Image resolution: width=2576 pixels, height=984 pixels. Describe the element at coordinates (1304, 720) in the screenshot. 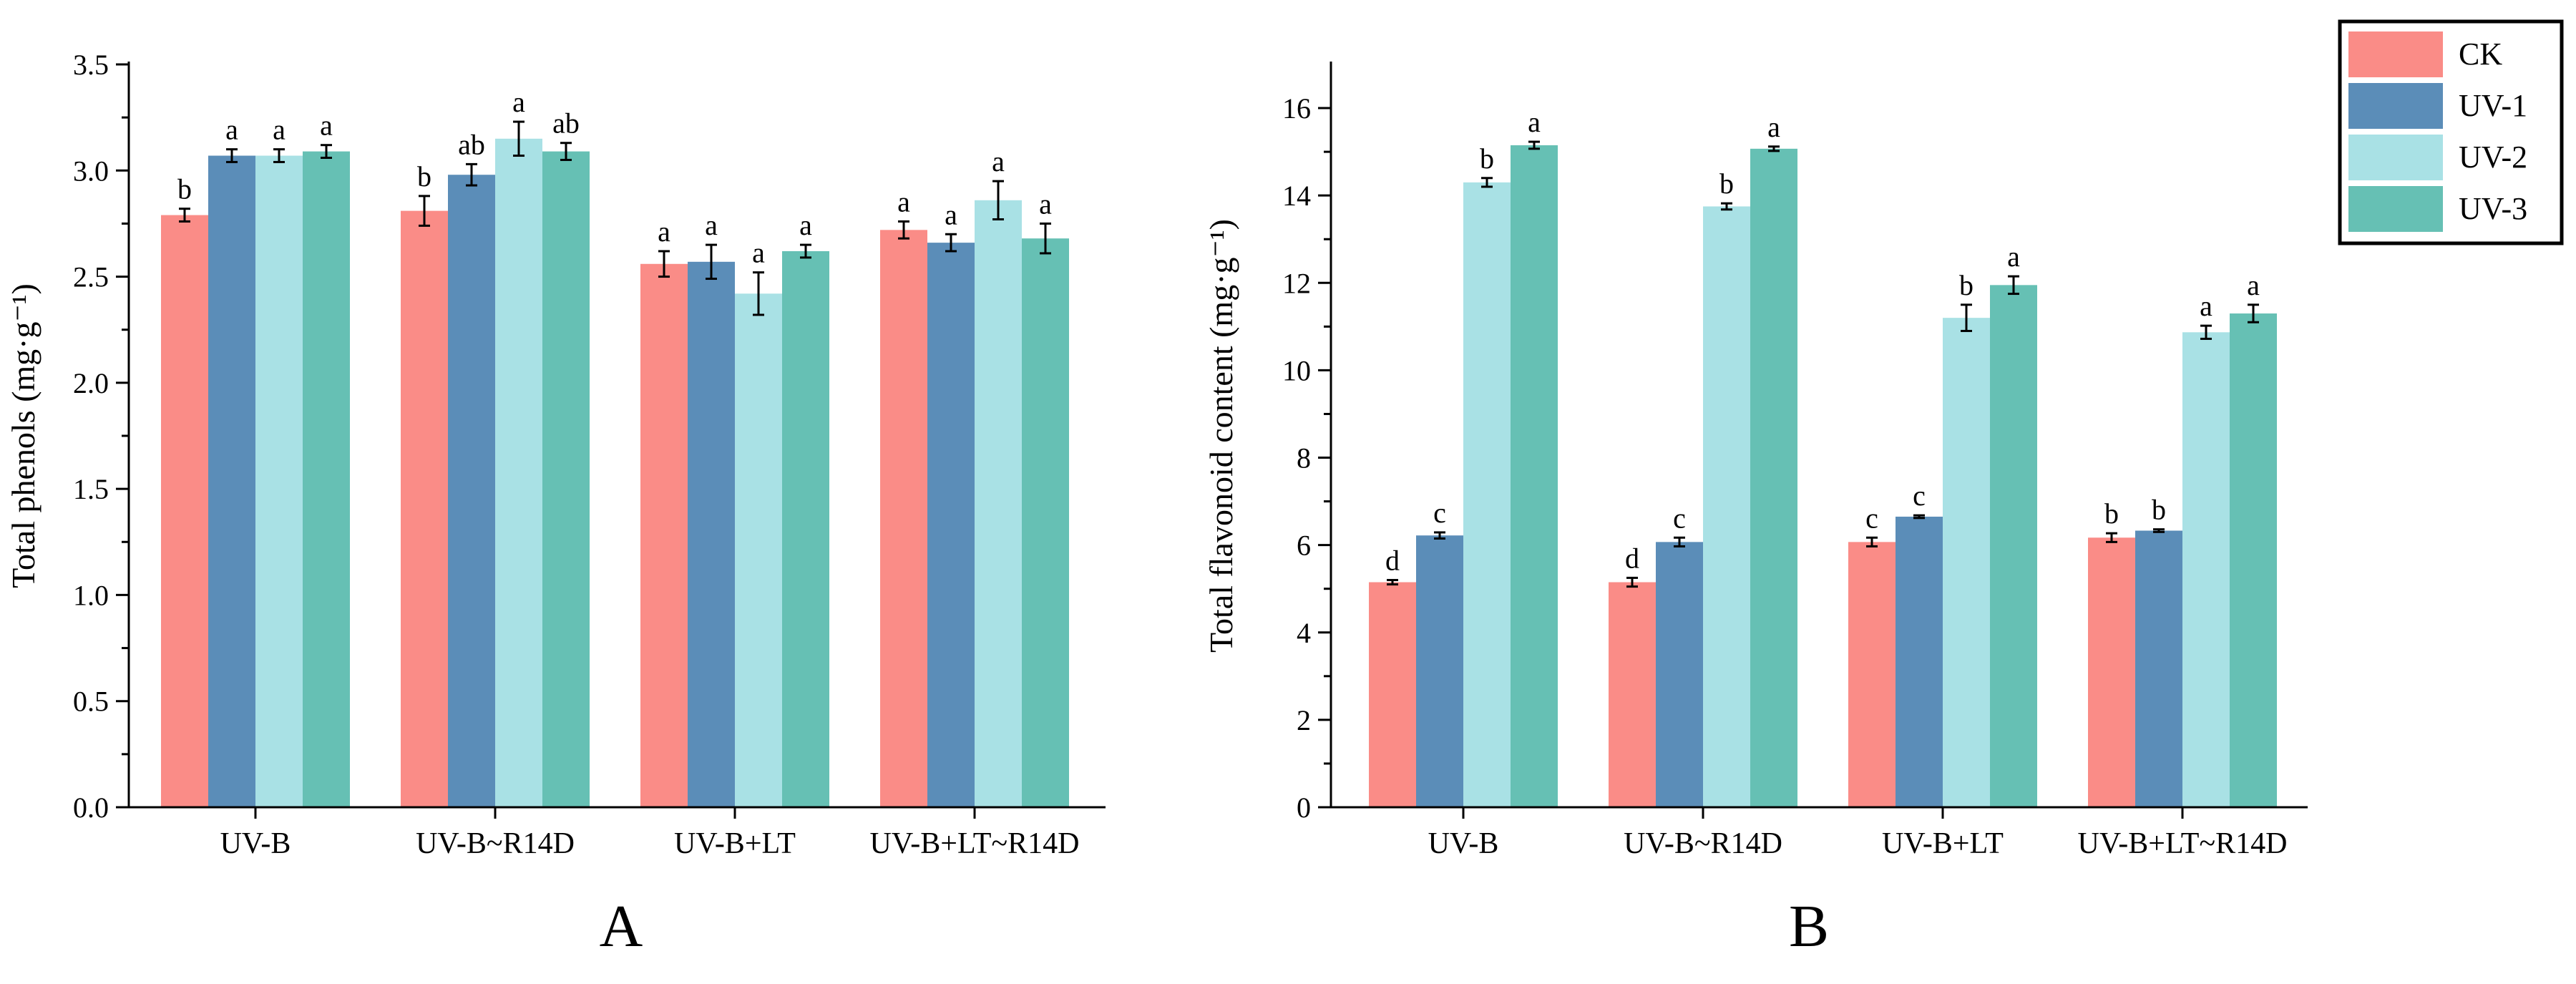

I see `y-tick-label: 2` at that location.